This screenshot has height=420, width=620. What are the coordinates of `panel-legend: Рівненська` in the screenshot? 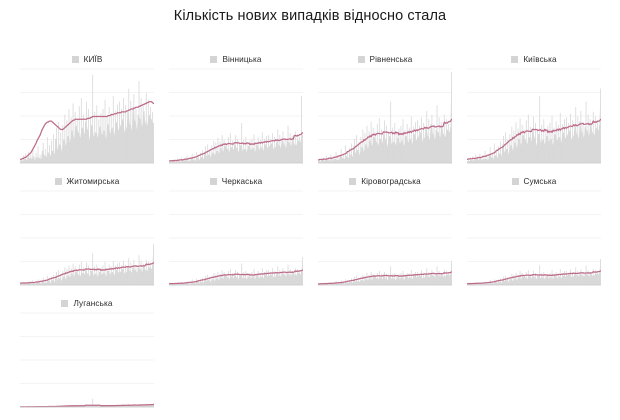 It's located at (385, 59).